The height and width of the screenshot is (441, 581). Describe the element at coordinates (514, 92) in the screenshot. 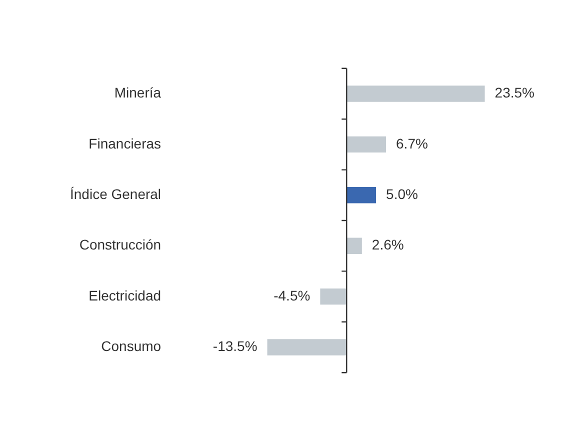

I see `data-label: 23.5%` at that location.